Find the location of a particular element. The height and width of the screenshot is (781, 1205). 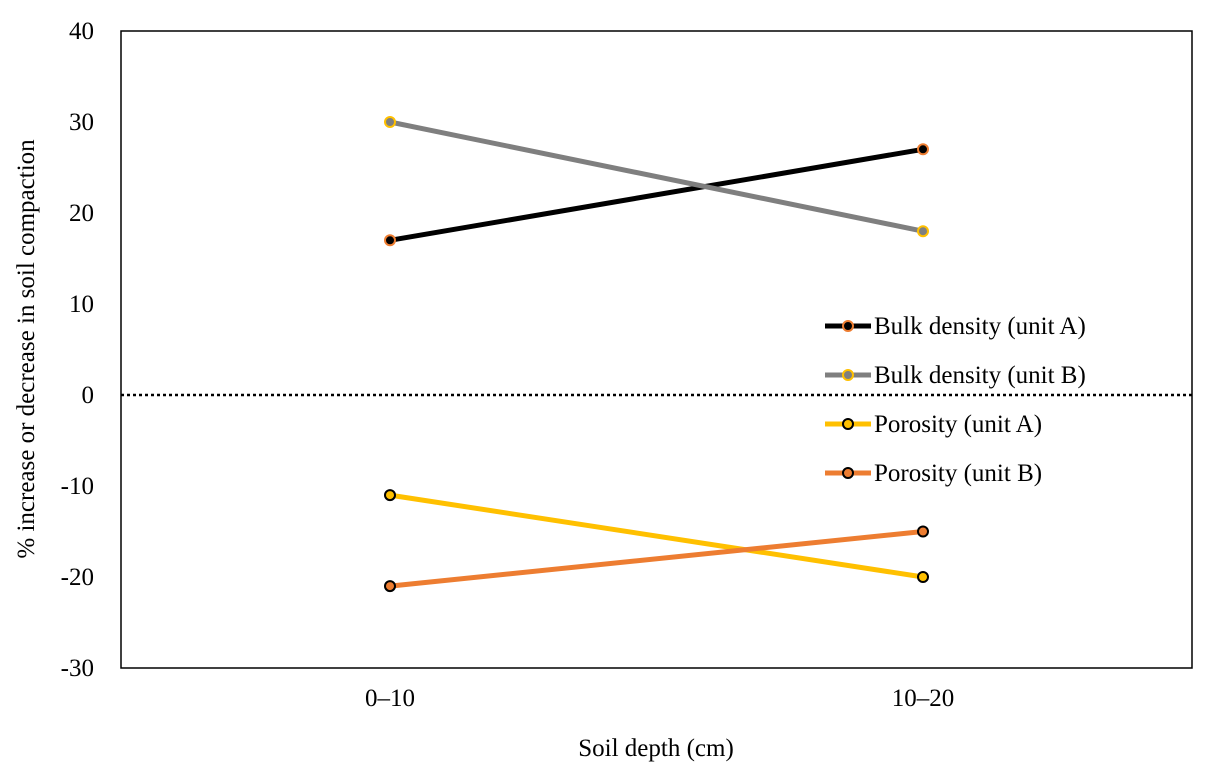

legend-item: Bulk density (unit A) is located at coordinates (955, 326).